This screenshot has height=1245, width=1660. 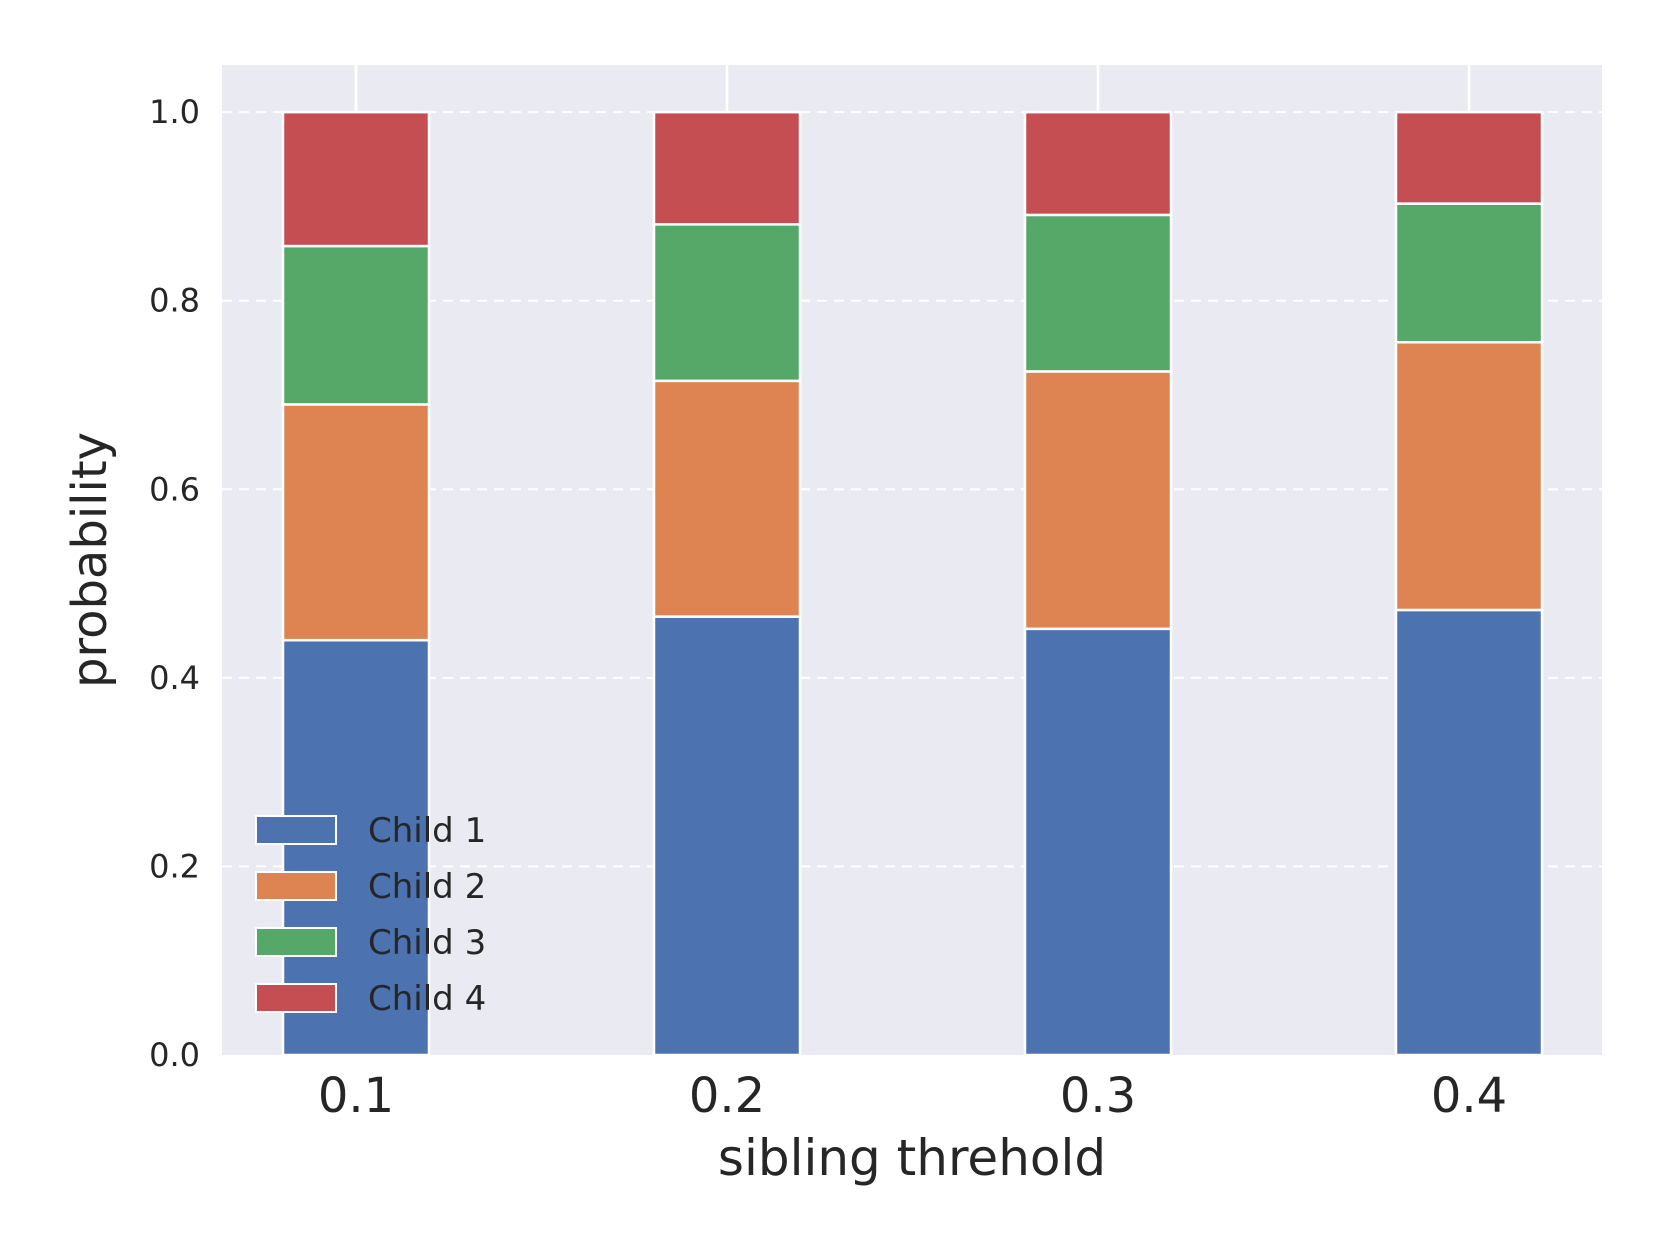 What do you see at coordinates (727, 836) in the screenshot?
I see `bar-segment-child-1-0.2` at bounding box center [727, 836].